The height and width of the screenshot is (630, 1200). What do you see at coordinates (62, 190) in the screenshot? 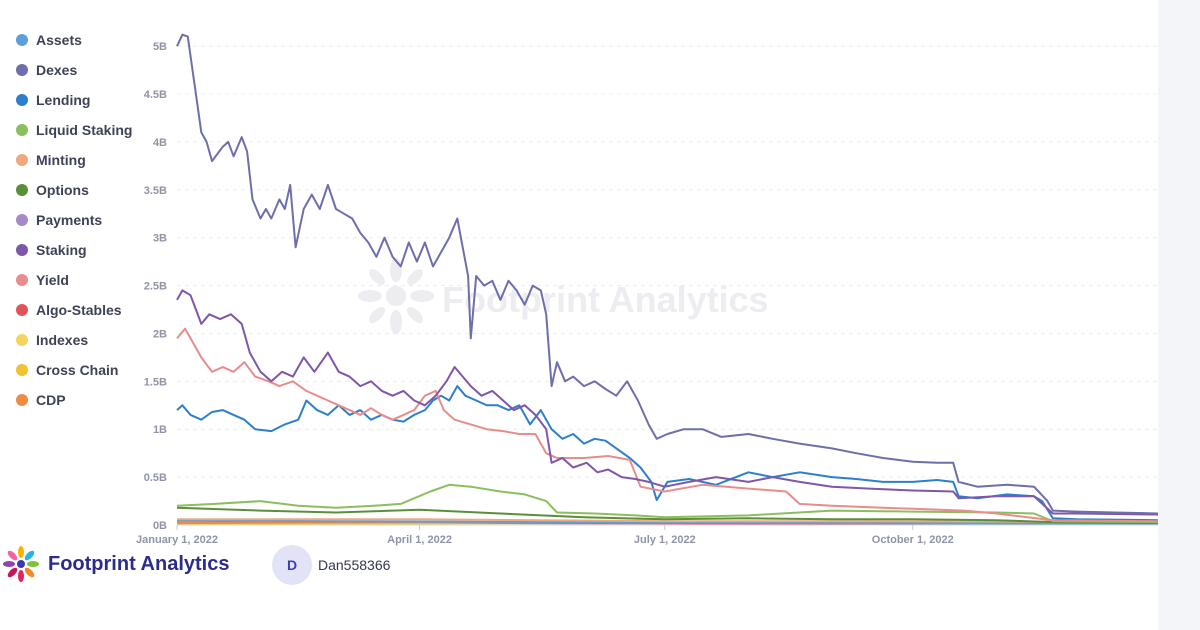
I see `legend-label: Options` at bounding box center [62, 190].